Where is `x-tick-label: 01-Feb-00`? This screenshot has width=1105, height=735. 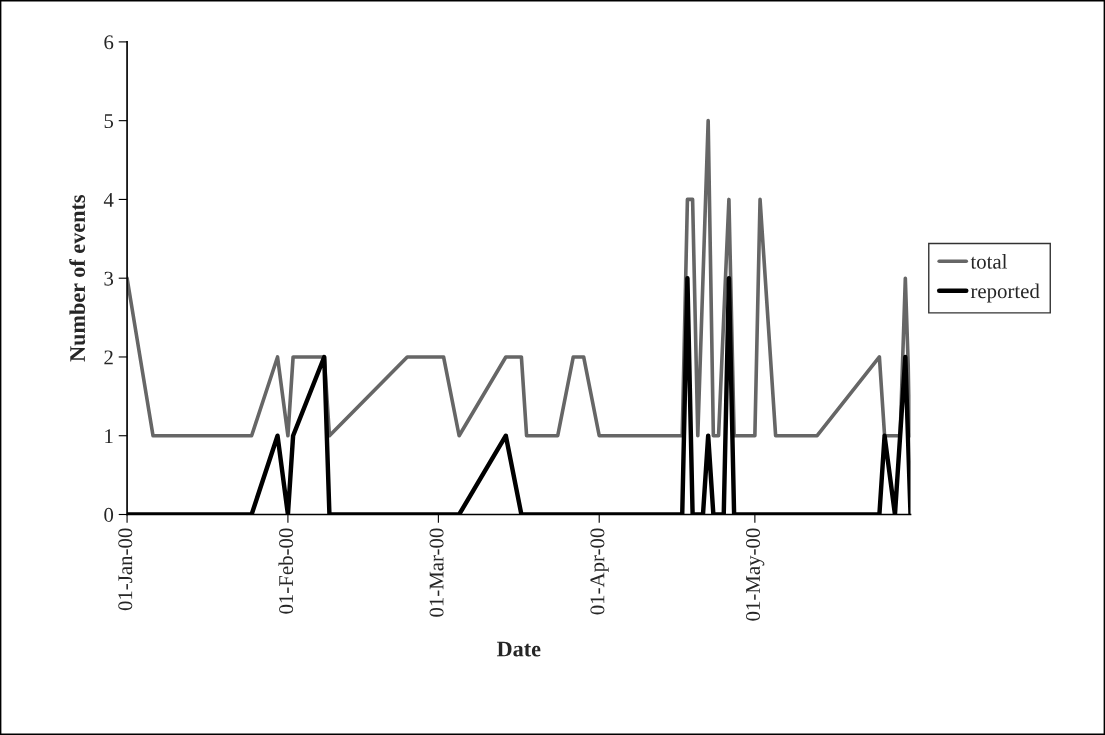 x-tick-label: 01-Feb-00 is located at coordinates (286, 571).